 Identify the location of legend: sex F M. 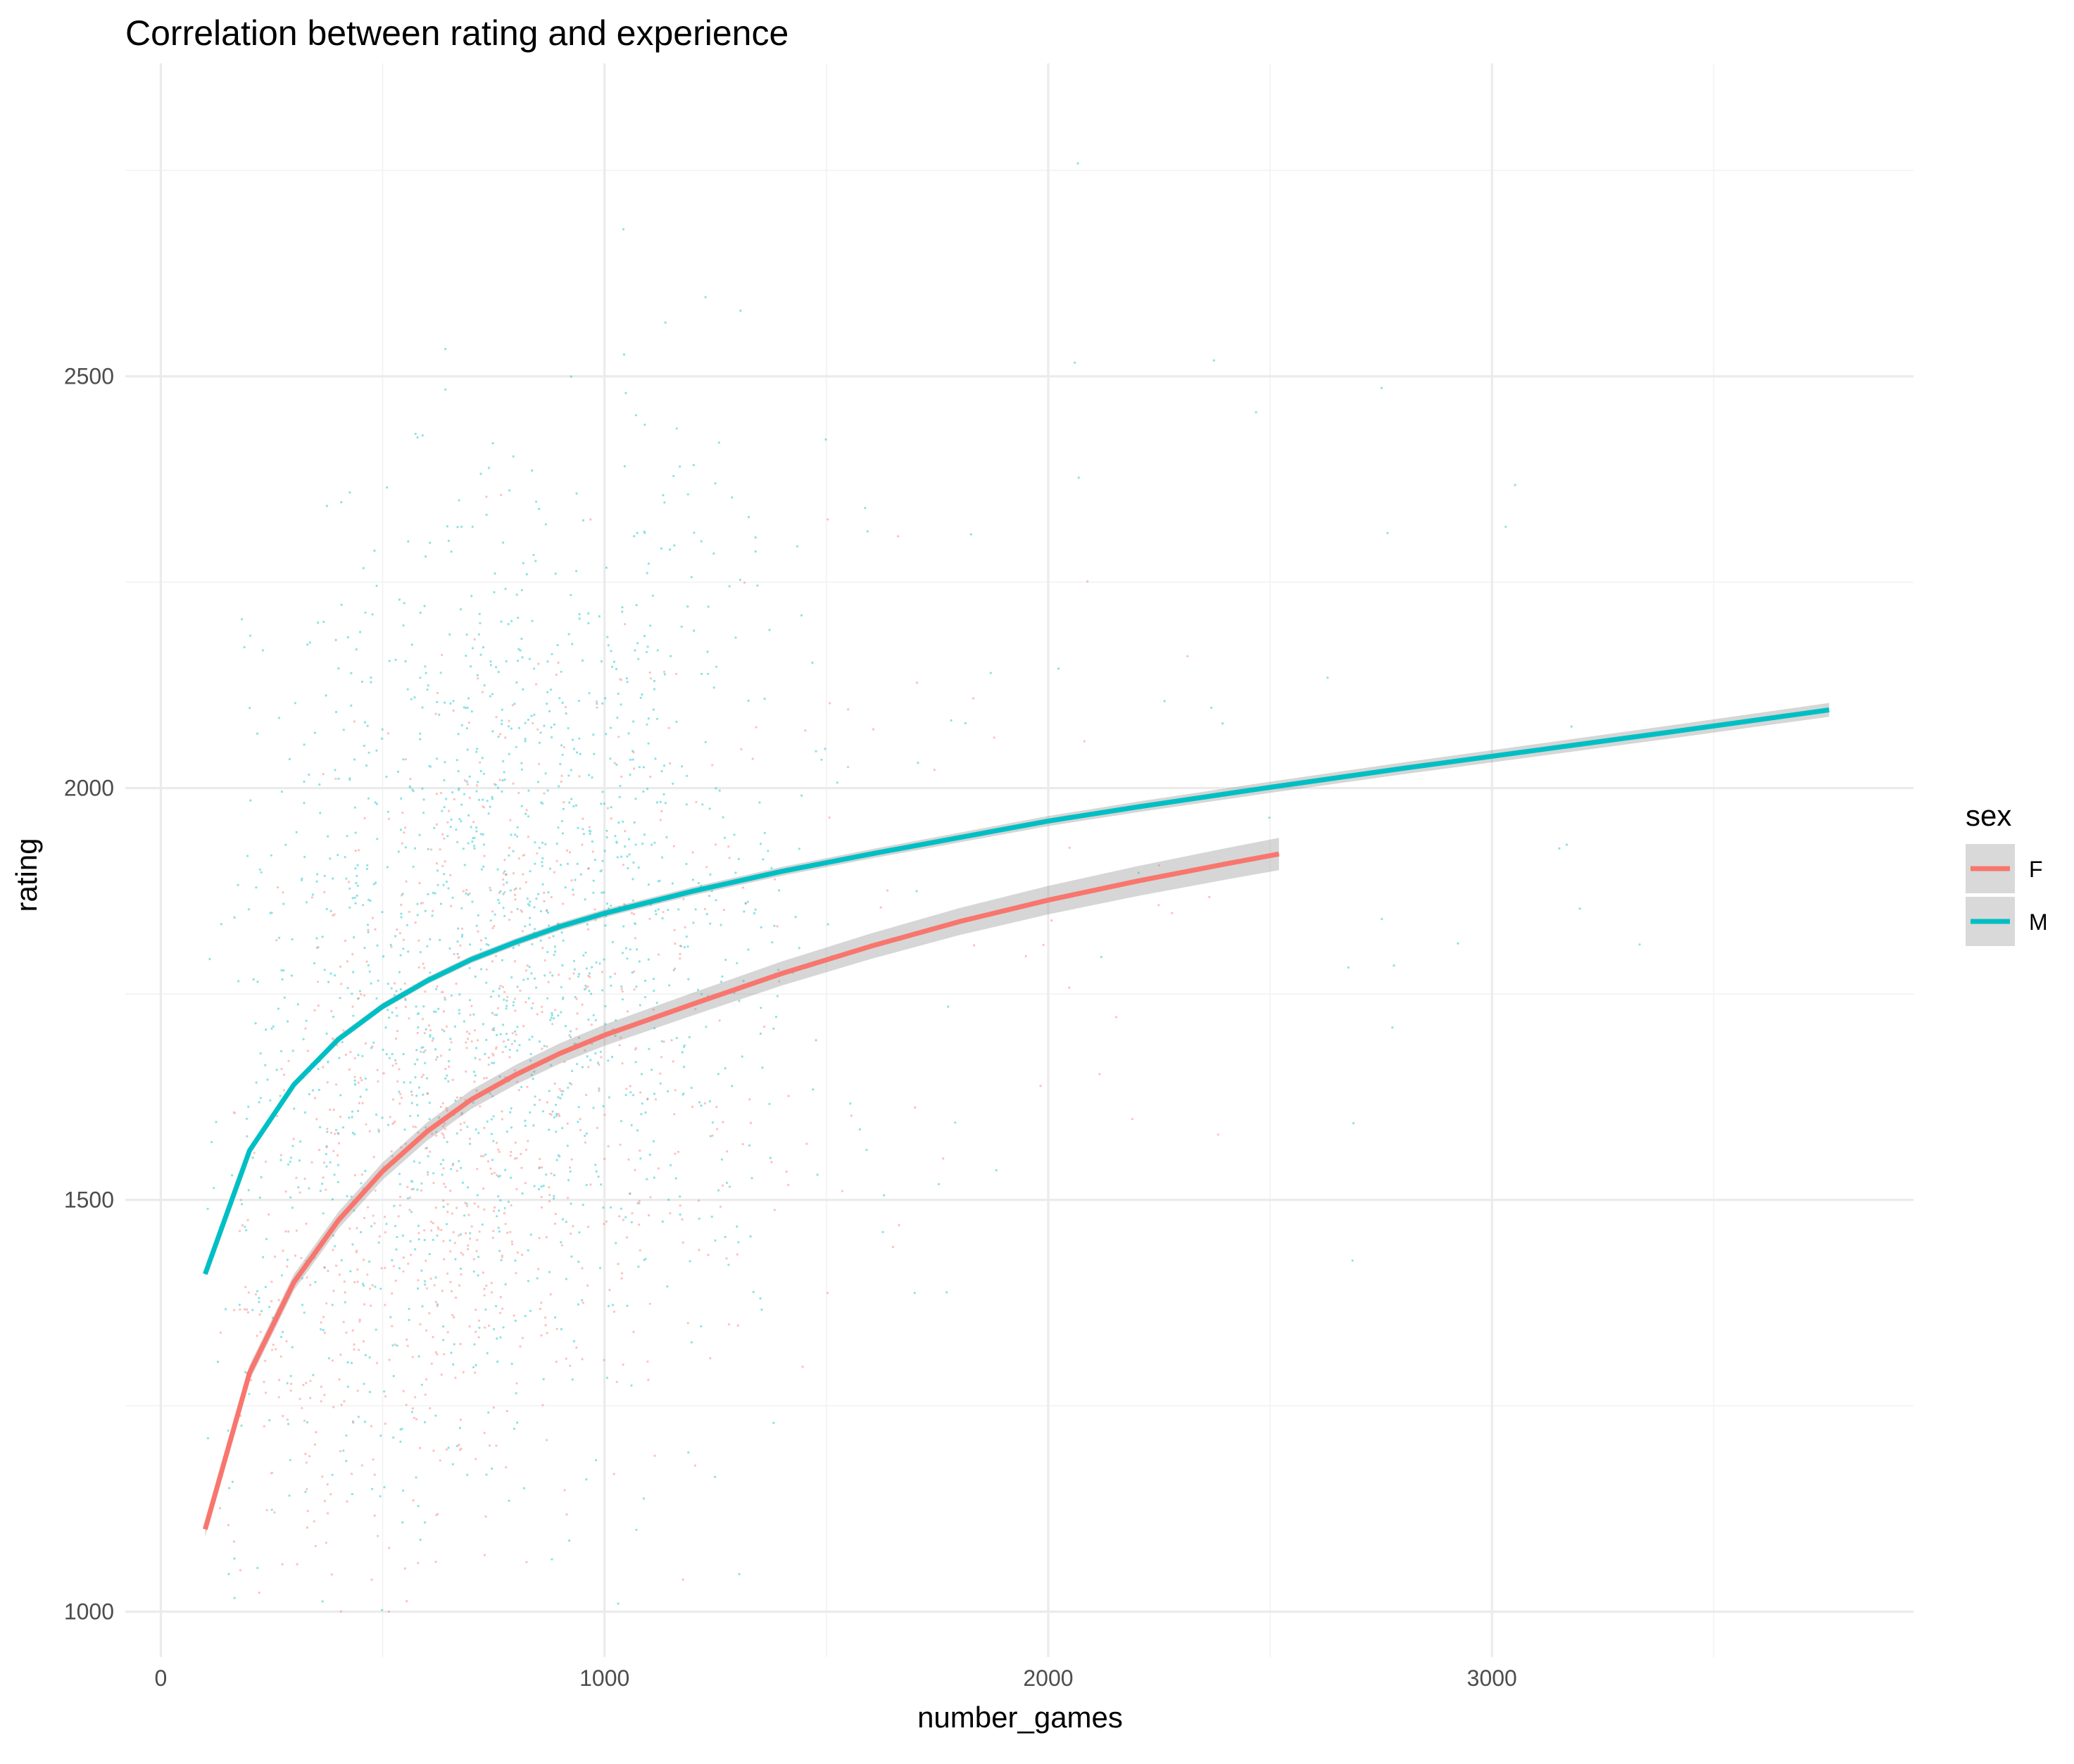
(2007, 872).